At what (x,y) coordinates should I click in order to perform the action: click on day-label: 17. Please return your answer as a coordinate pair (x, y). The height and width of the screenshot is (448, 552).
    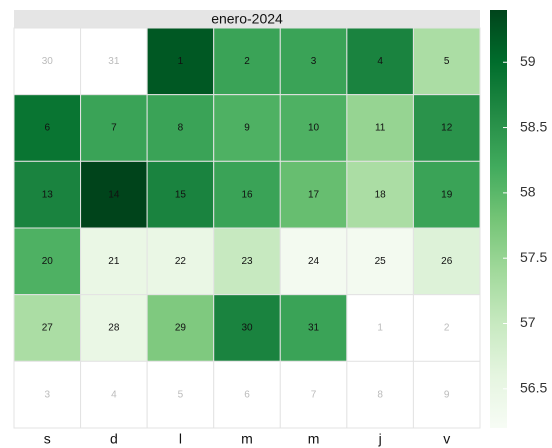
    Looking at the image, I should click on (314, 194).